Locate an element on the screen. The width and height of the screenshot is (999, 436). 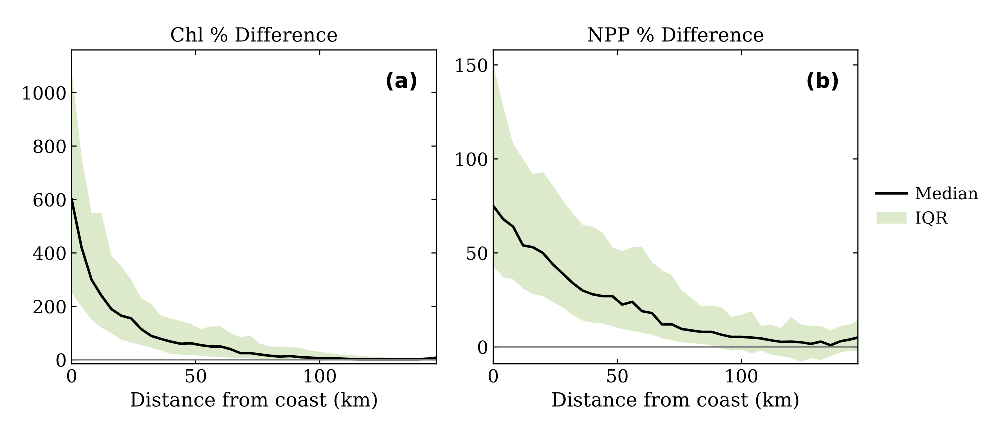
y-tick-label: 200 is located at coordinates (50, 307).